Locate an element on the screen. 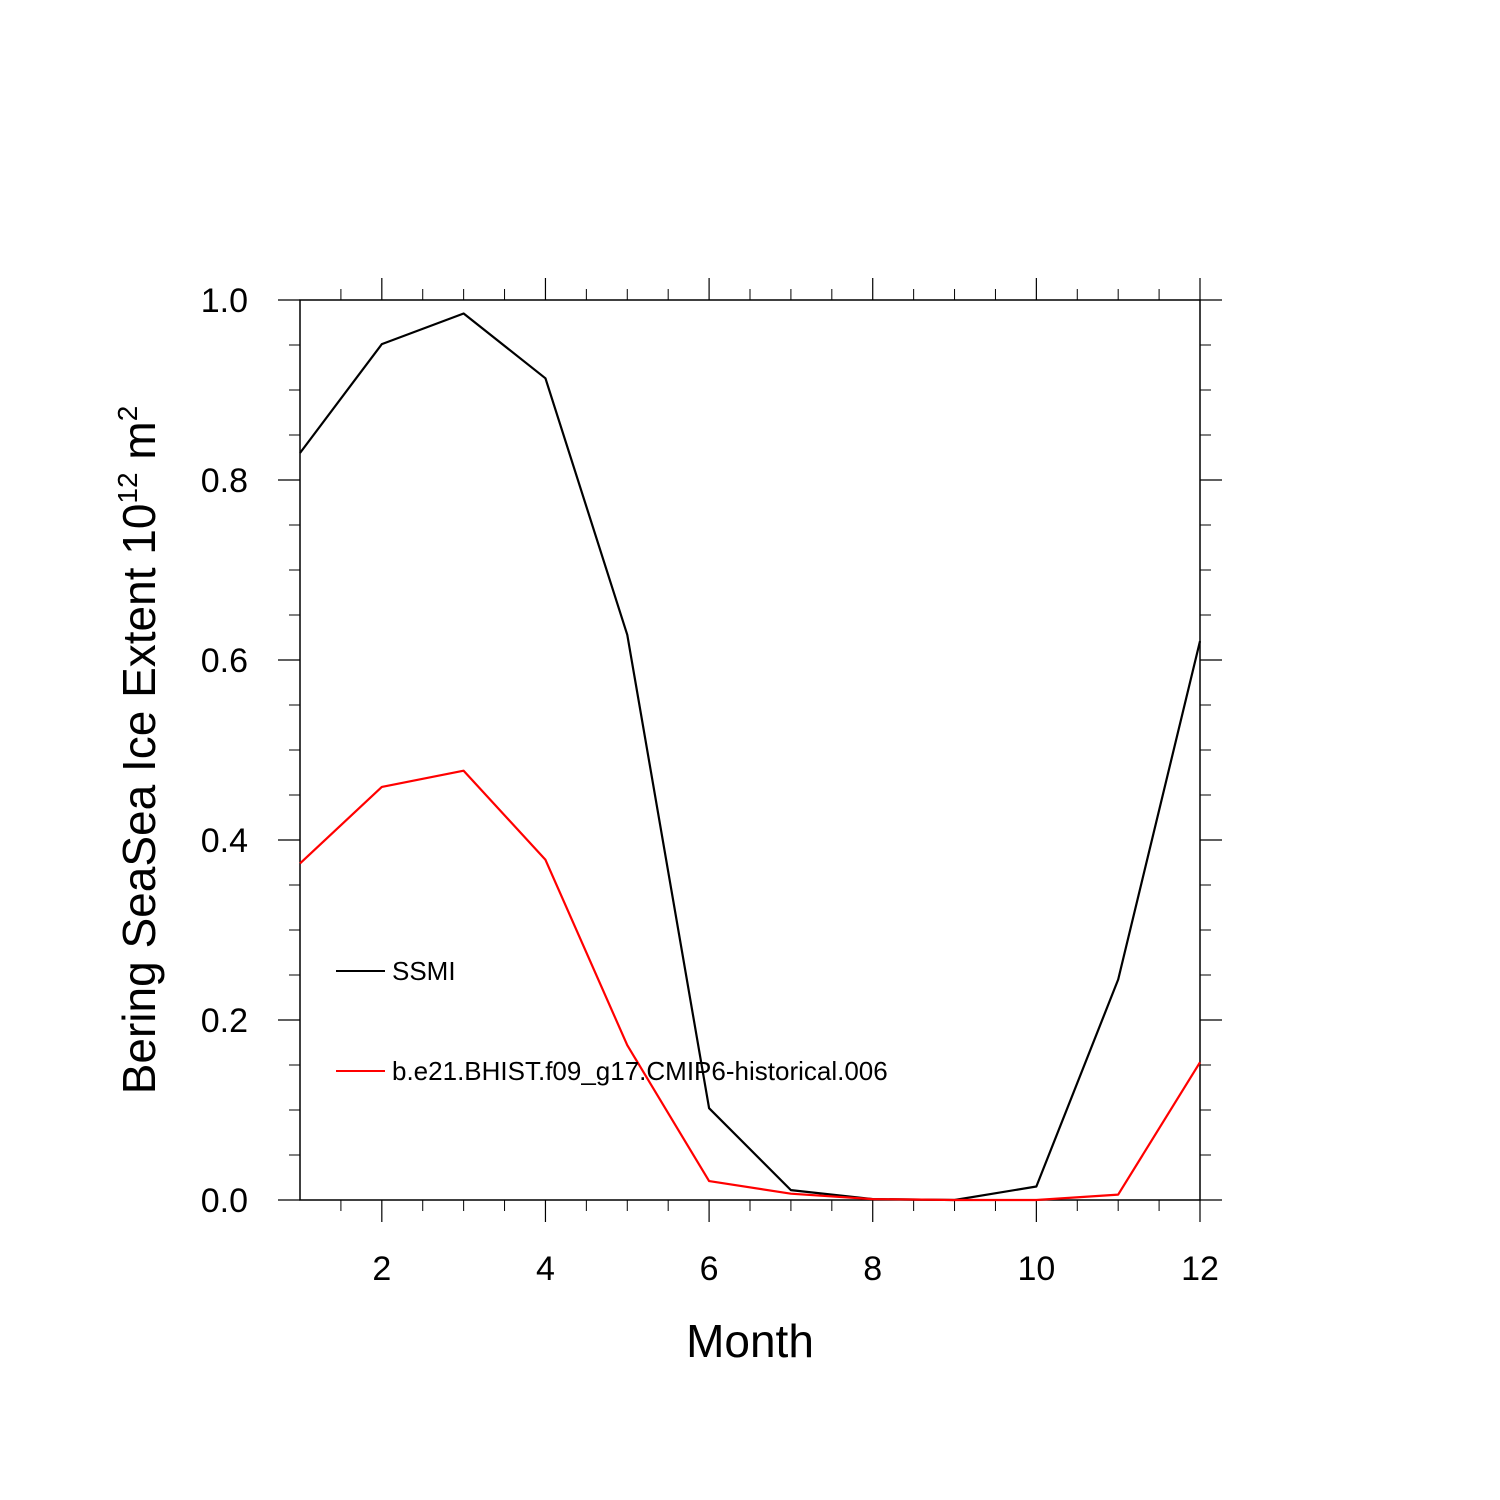 The image size is (1500, 1500). y-axis-title: Bering SeaSea Ice Extent 1012 m2 is located at coordinates (138, 750).